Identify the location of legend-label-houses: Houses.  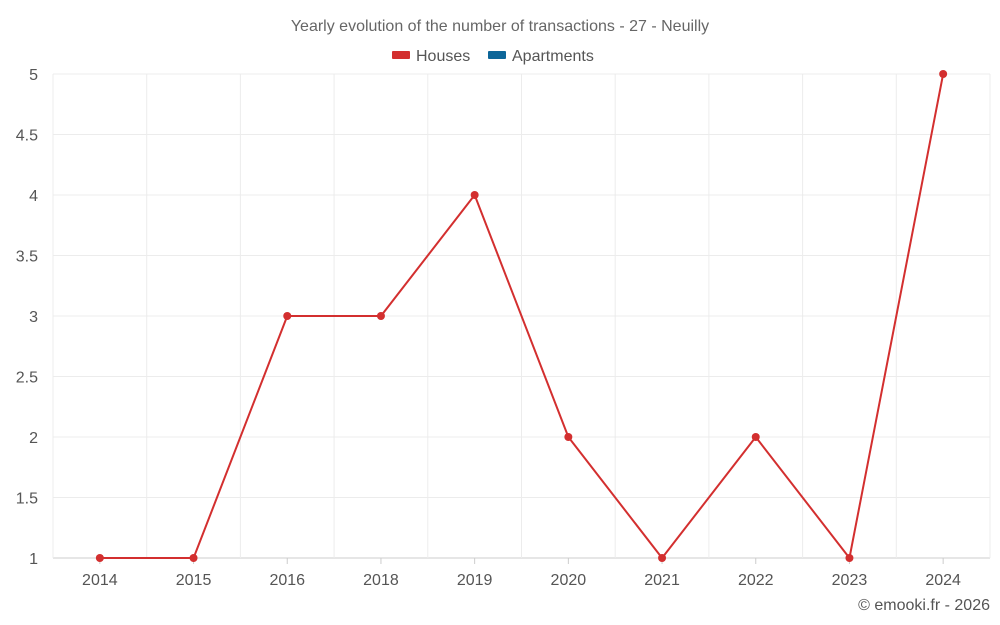
(443, 56).